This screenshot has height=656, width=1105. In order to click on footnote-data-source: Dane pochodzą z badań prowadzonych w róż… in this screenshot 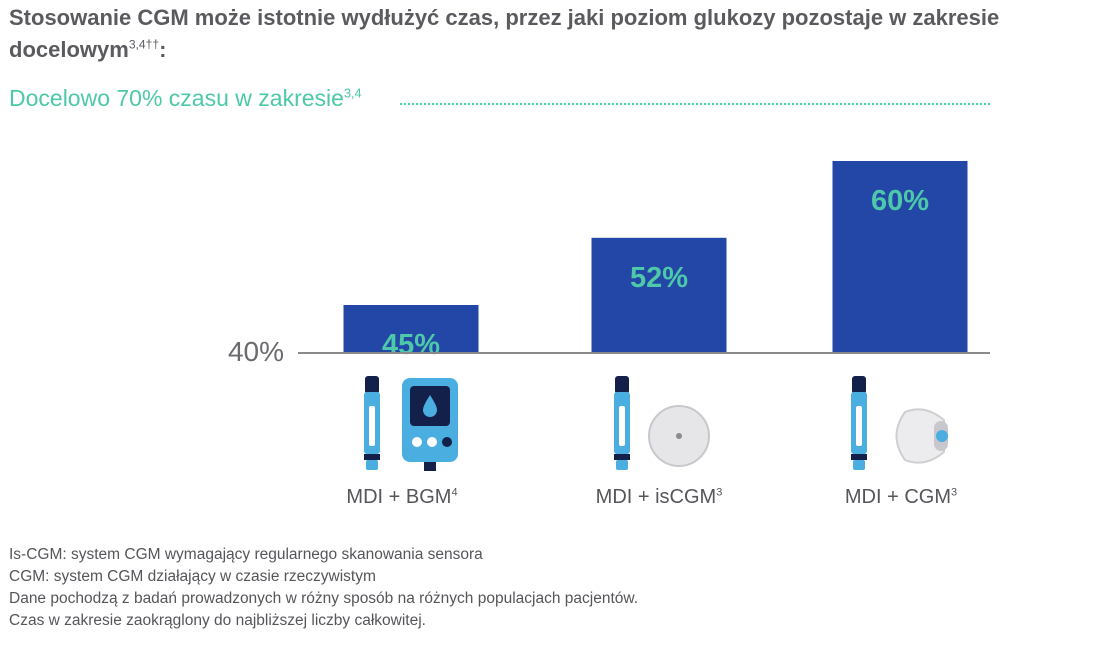, I will do `click(324, 598)`.